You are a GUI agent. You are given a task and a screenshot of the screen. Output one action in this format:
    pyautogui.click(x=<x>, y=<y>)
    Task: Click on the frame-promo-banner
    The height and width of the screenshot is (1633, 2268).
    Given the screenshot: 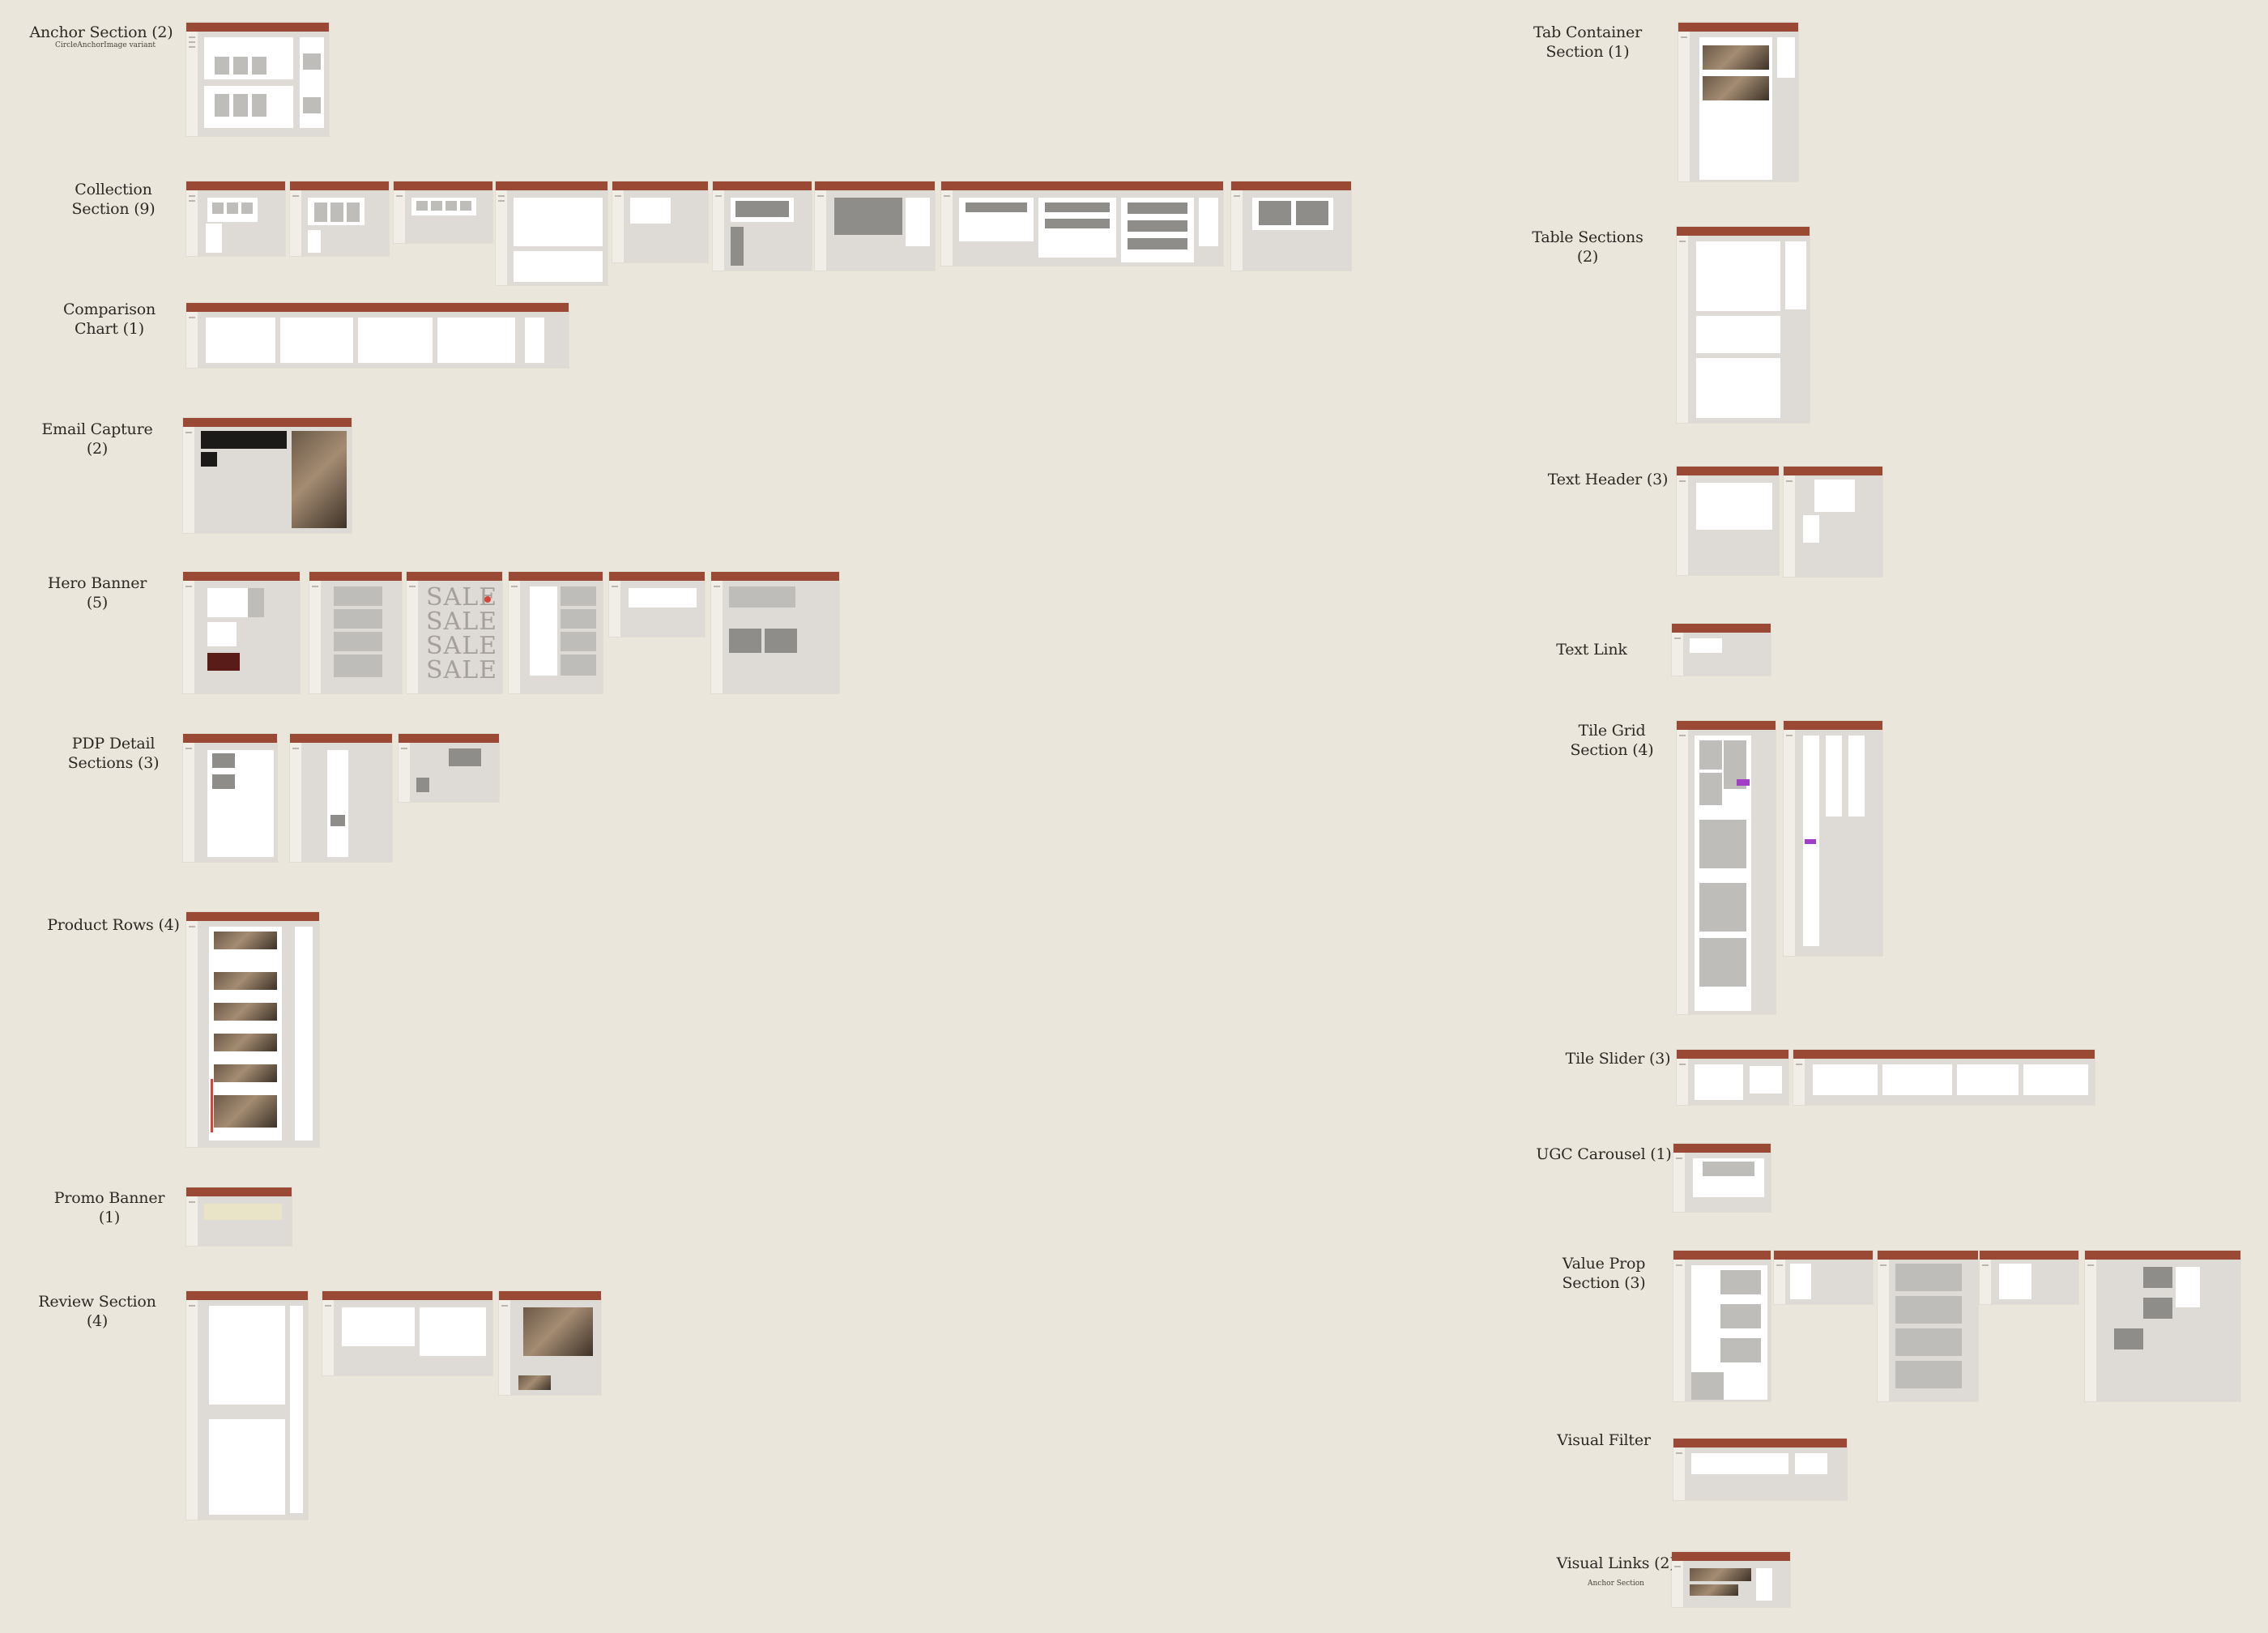 What is the action you would take?
    pyautogui.click(x=239, y=1216)
    